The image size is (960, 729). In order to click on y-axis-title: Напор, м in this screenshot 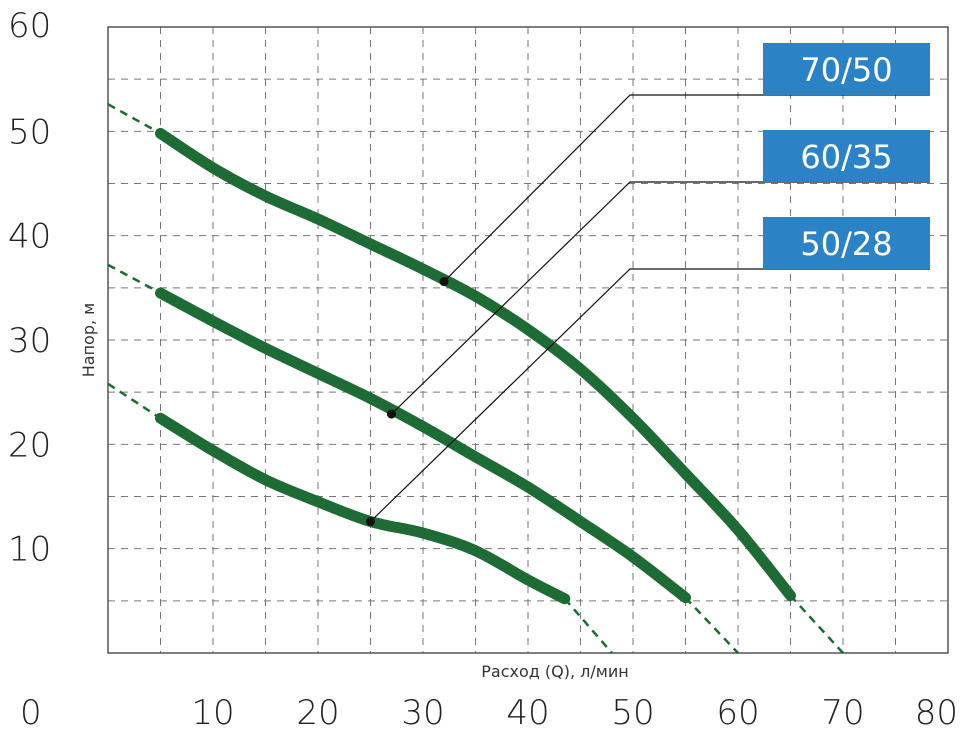, I will do `click(88, 340)`.